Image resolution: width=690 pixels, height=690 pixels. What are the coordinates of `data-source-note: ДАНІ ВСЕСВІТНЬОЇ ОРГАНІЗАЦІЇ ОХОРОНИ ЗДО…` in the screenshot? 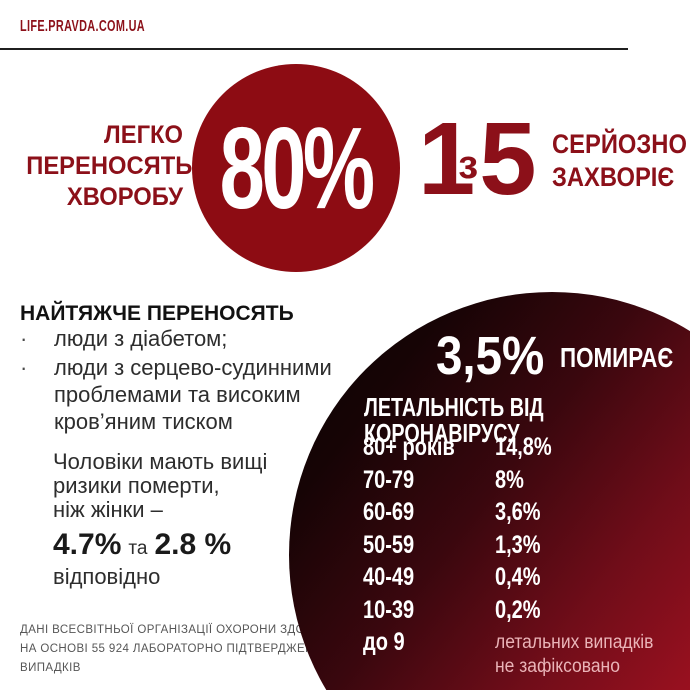 It's located at (182, 649).